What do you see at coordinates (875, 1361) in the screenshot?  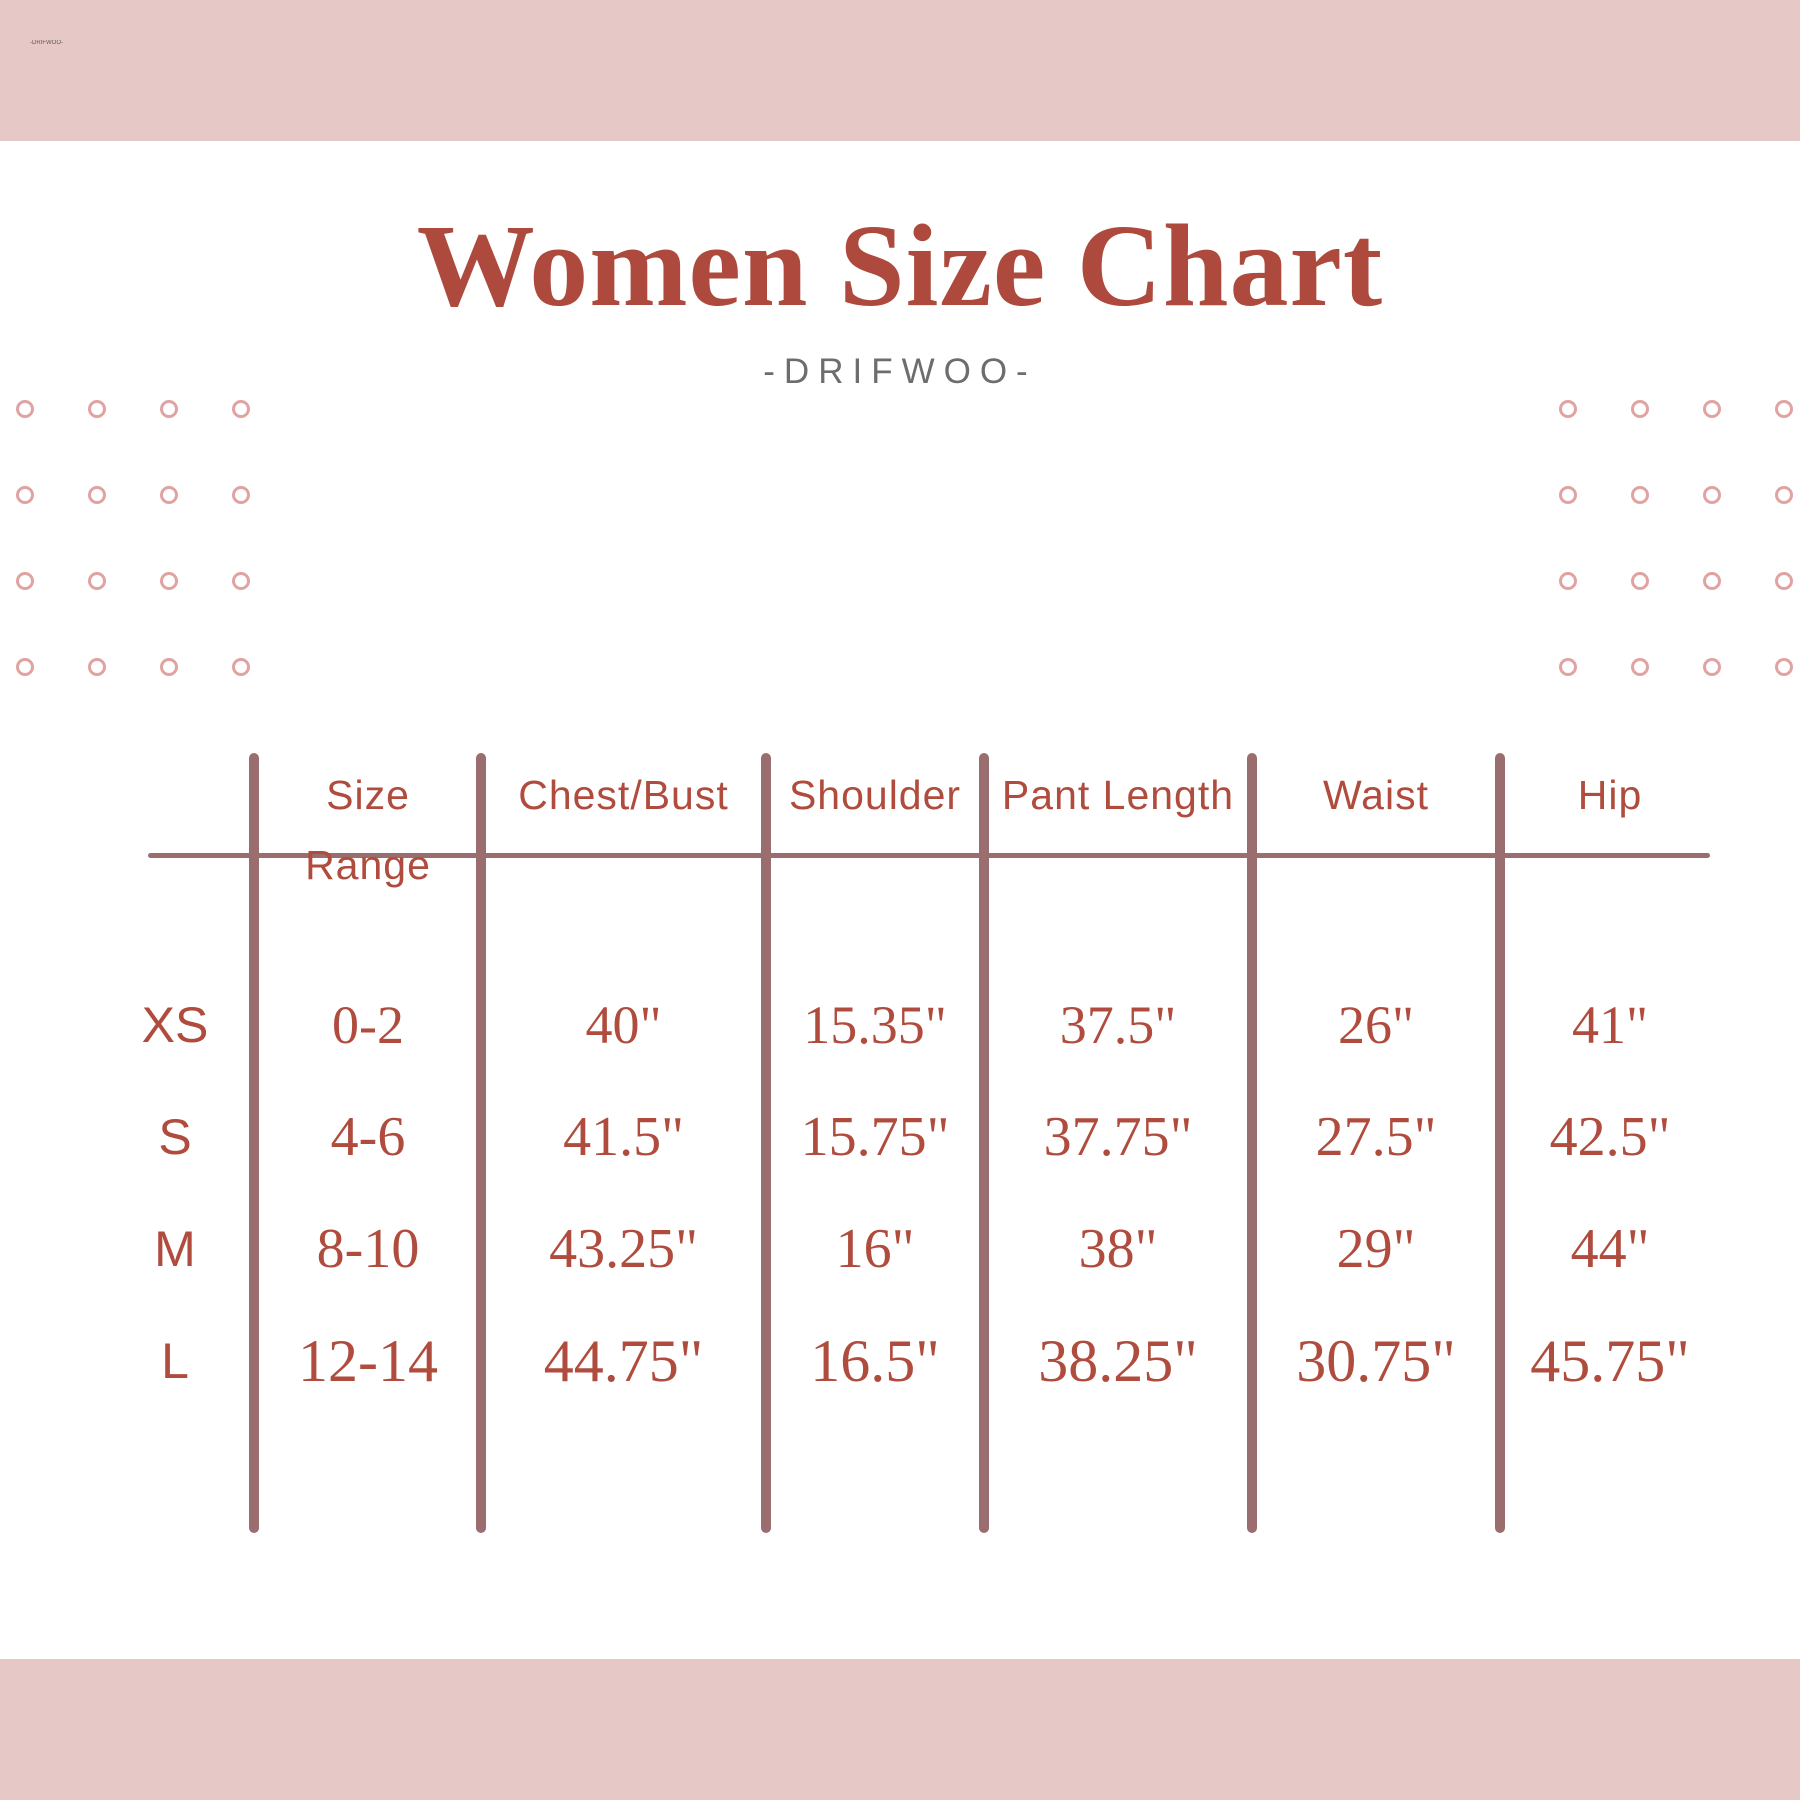 I see `cell-l-shoulder: 16.5"` at bounding box center [875, 1361].